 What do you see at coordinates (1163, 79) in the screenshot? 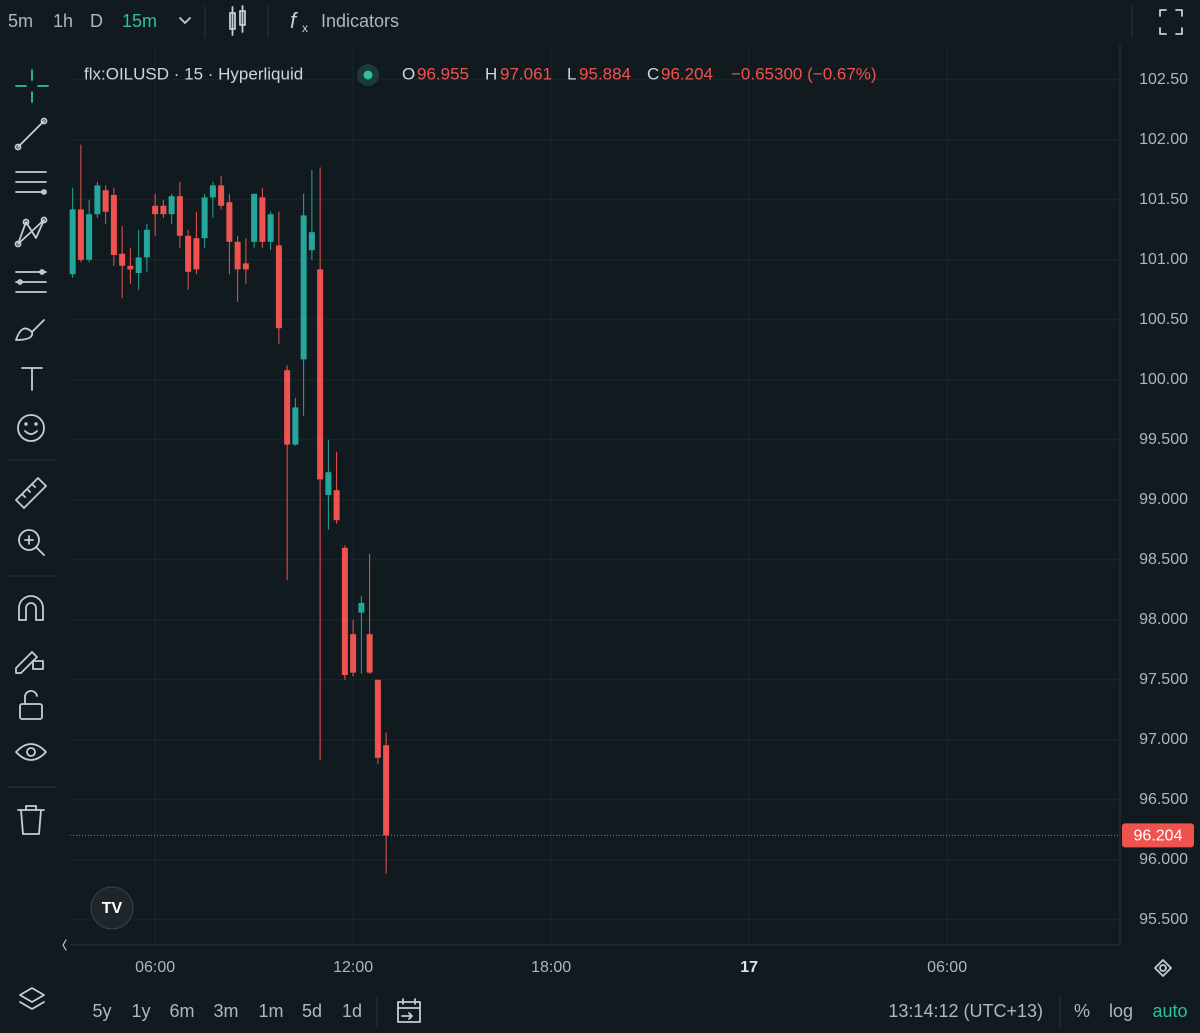
I see `y-tick-label: 102.50` at bounding box center [1163, 79].